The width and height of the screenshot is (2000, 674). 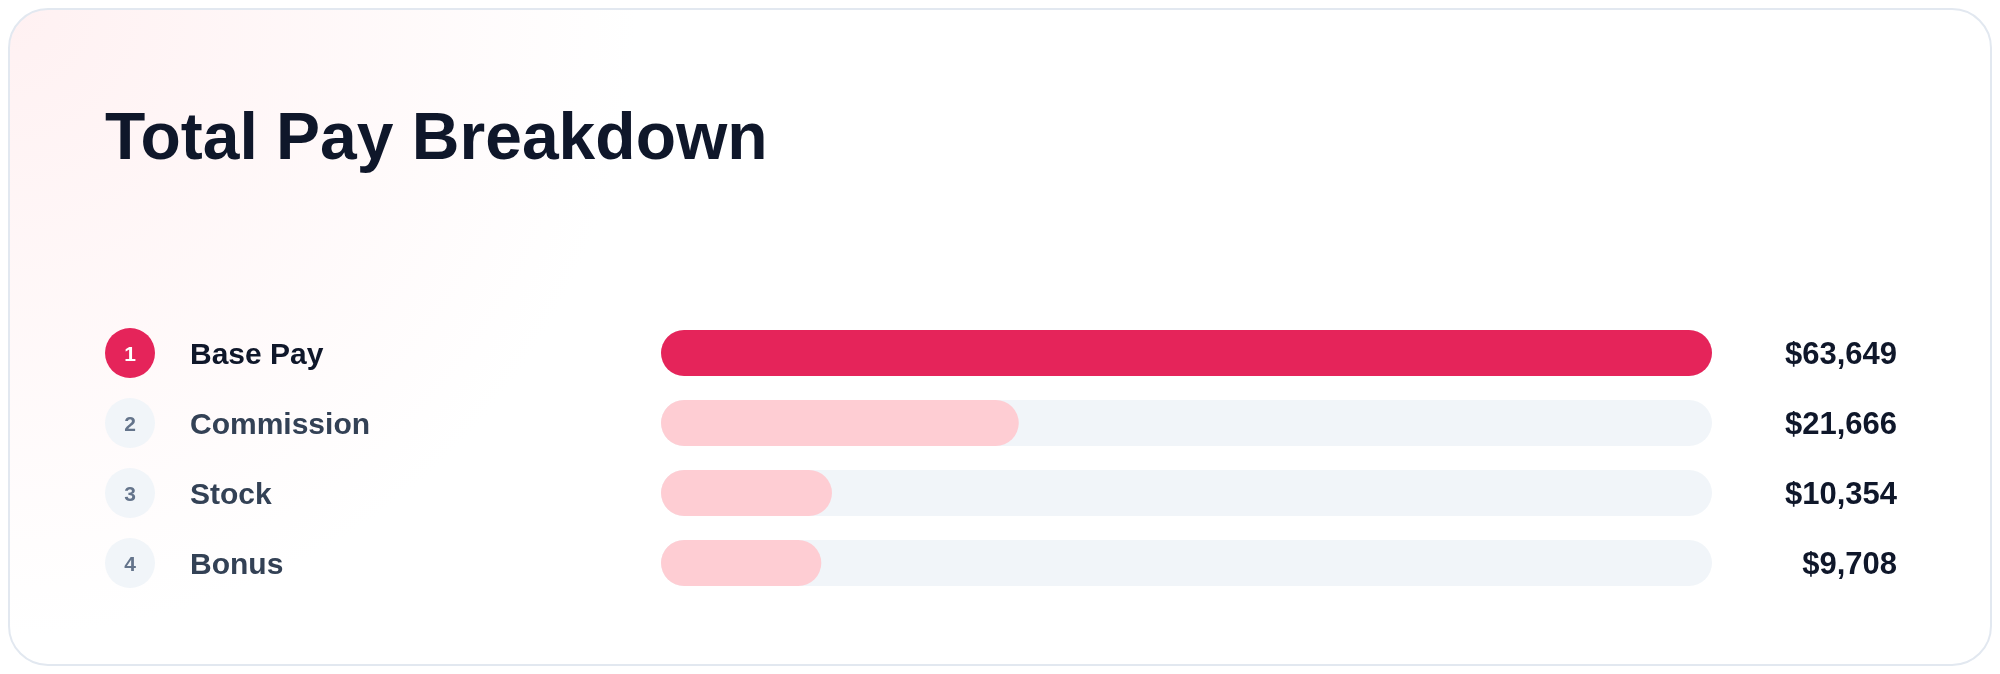 What do you see at coordinates (130, 493) in the screenshot?
I see `rank-badge: 3` at bounding box center [130, 493].